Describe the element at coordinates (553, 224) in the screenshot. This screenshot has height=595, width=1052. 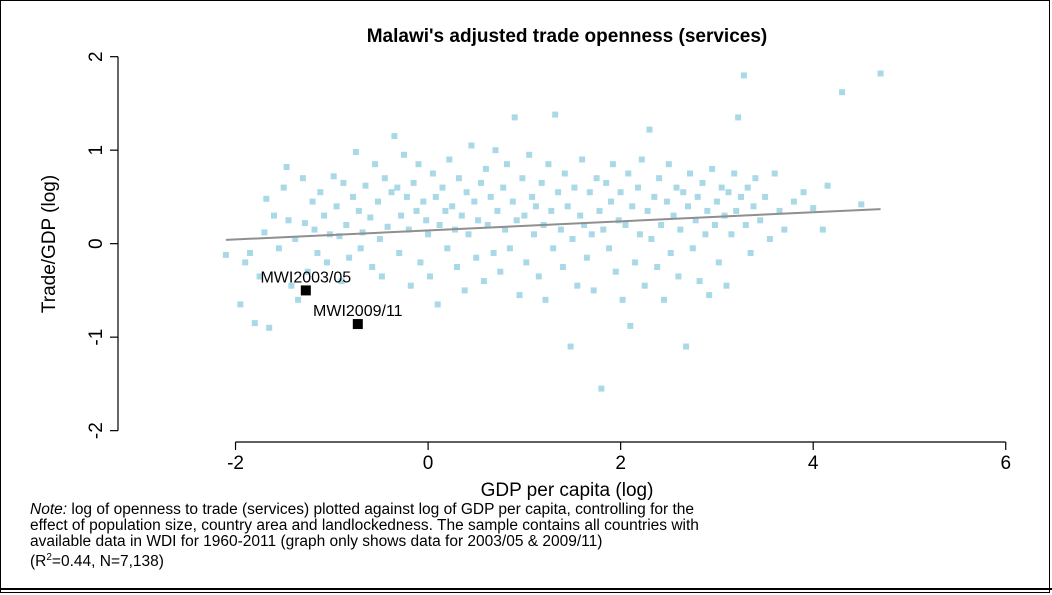
I see `fit-line-group` at that location.